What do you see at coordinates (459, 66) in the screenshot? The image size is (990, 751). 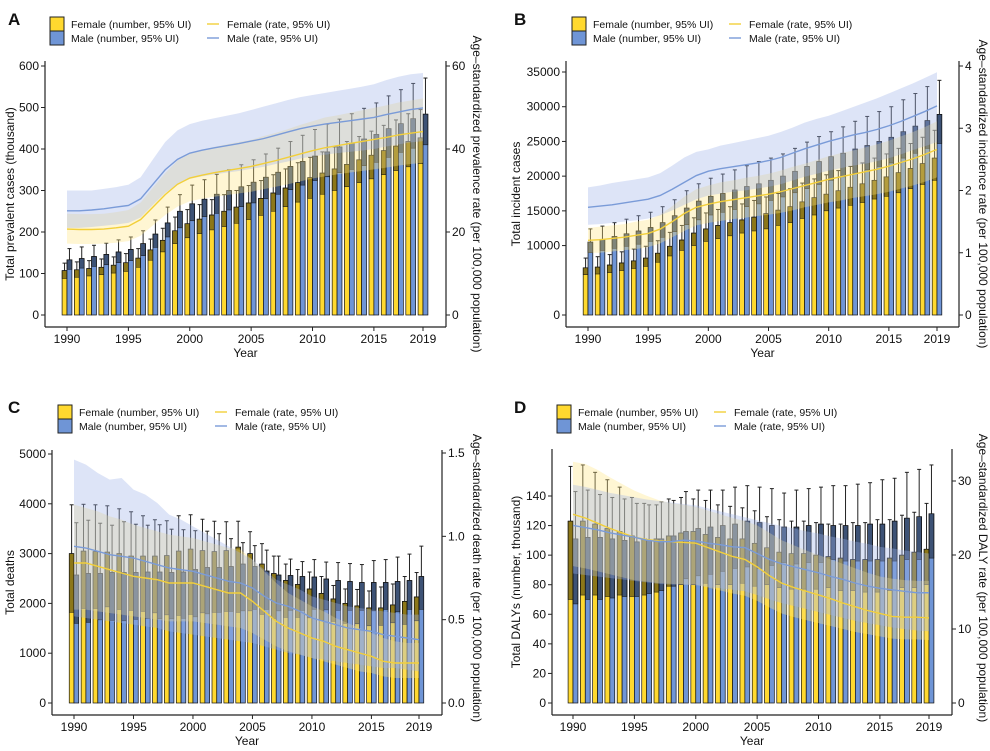 I see `y-right-tick-label: 60` at bounding box center [459, 66].